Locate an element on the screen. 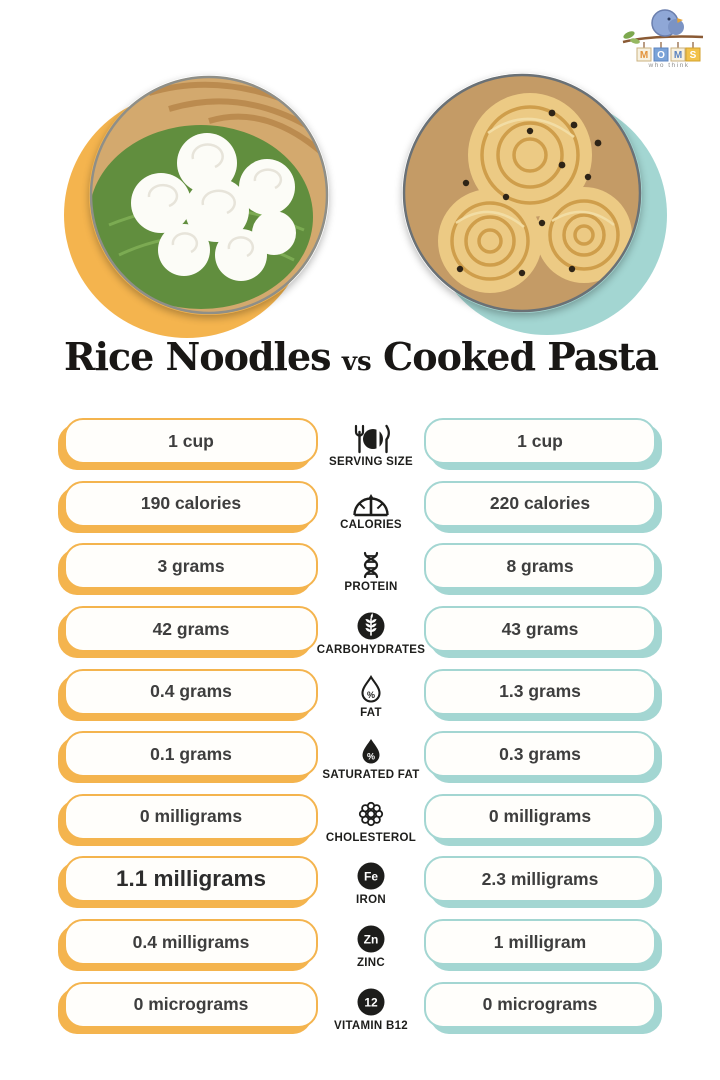 The width and height of the screenshot is (720, 1080). nutrient-label: PROTEIN is located at coordinates (371, 587).